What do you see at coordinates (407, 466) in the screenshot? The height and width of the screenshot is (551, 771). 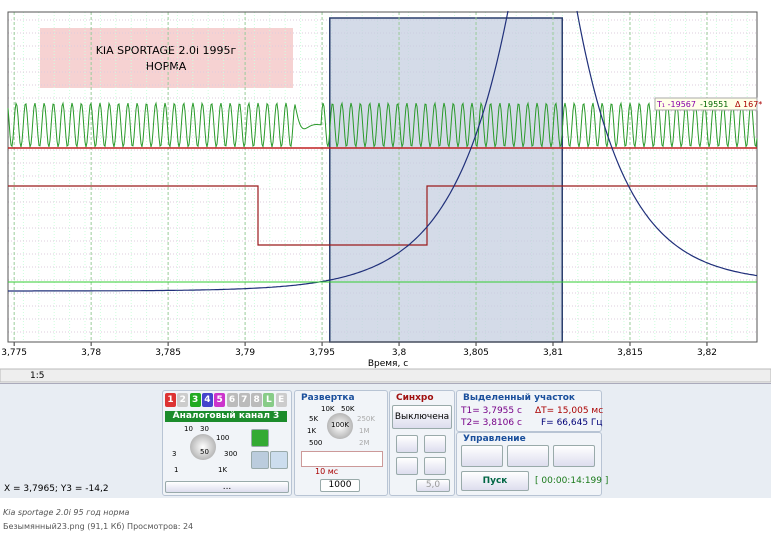 I see `pre-button` at bounding box center [407, 466].